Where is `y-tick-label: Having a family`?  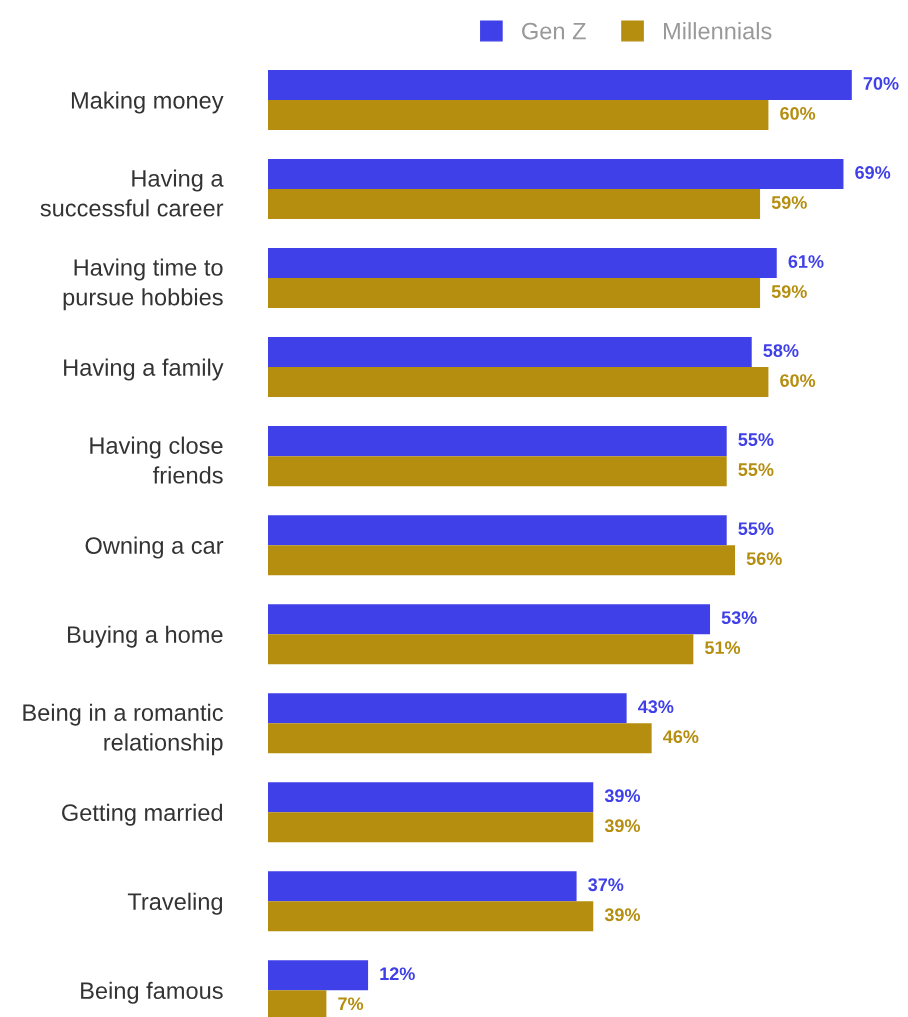
y-tick-label: Having a family is located at coordinates (144, 369).